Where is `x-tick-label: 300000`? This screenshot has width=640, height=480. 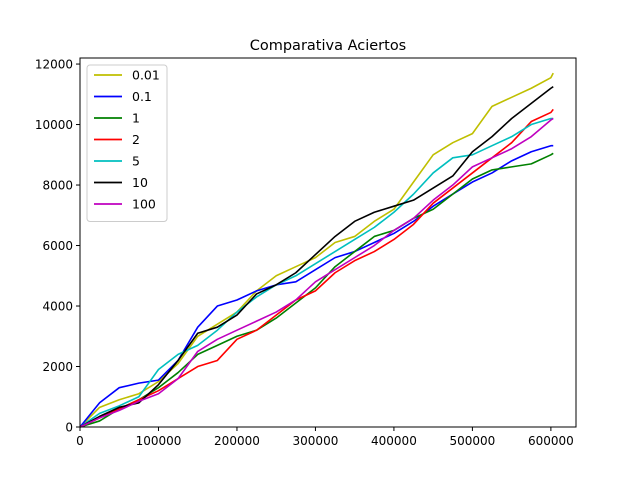
x-tick-label: 300000 is located at coordinates (316, 441).